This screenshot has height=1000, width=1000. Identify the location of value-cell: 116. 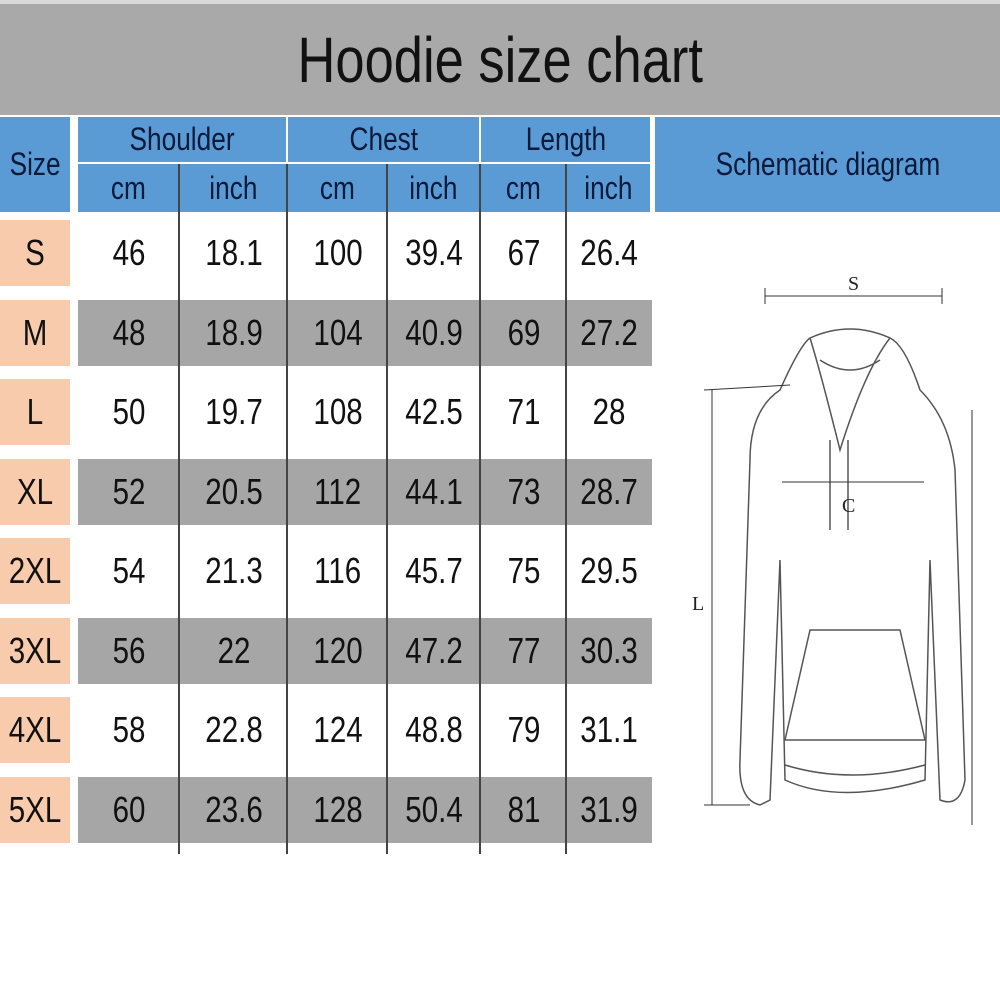
(338, 571).